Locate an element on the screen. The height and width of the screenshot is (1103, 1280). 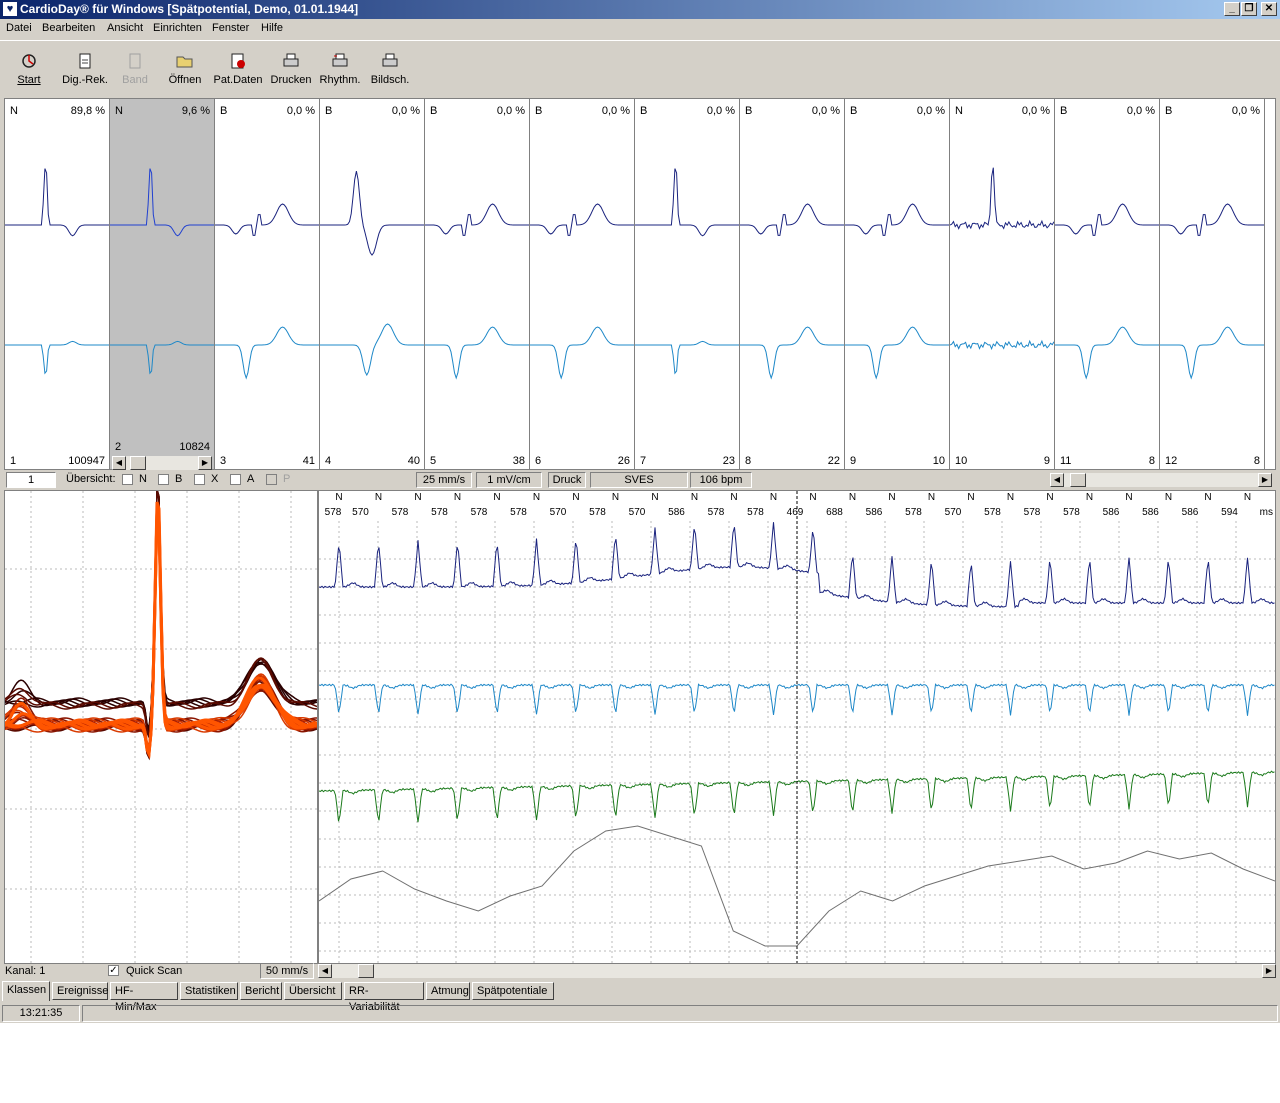
overlay-speed-field: 50 mm/s is located at coordinates (287, 971).